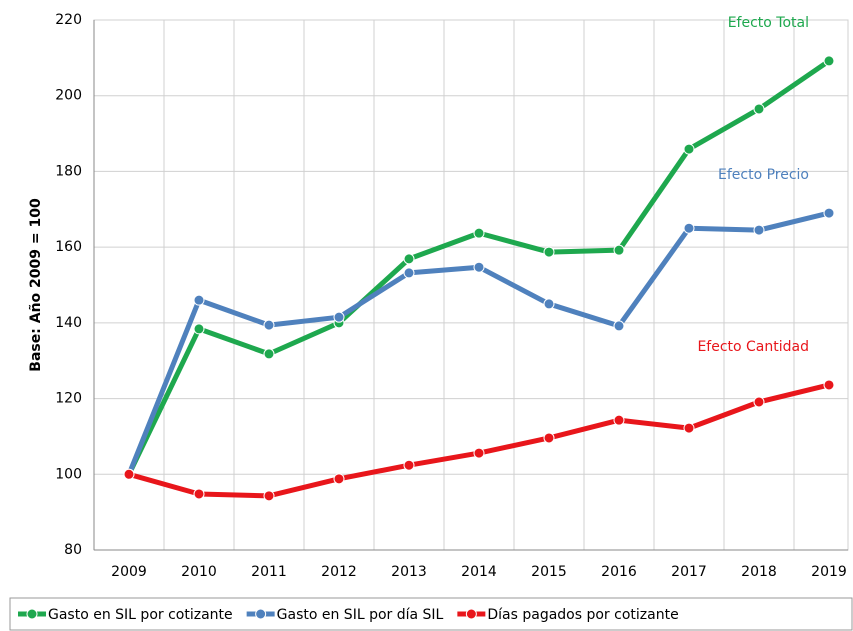 Image resolution: width=853 pixels, height=631 pixels. What do you see at coordinates (829, 572) in the screenshot?
I see `x-tick-label: 2019` at bounding box center [829, 572].